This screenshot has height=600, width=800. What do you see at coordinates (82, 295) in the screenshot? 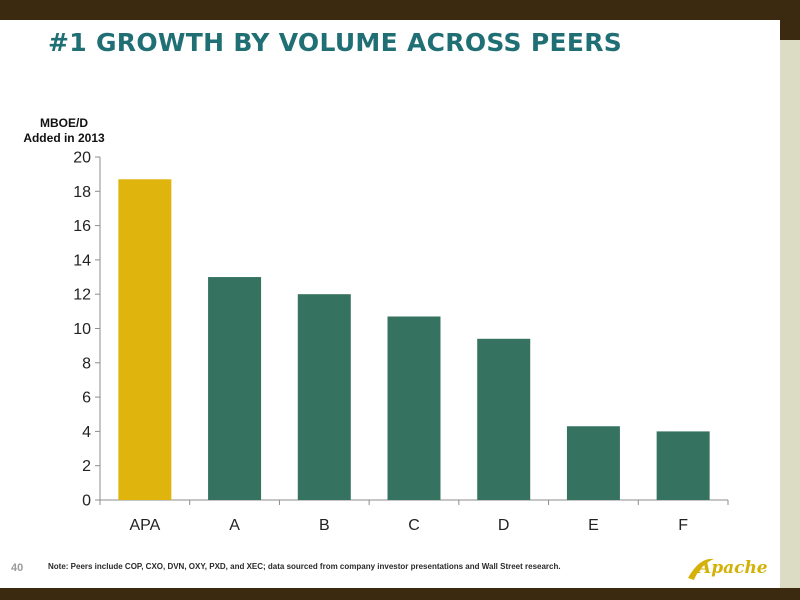
I see `y-tick-label: 12` at bounding box center [82, 295].